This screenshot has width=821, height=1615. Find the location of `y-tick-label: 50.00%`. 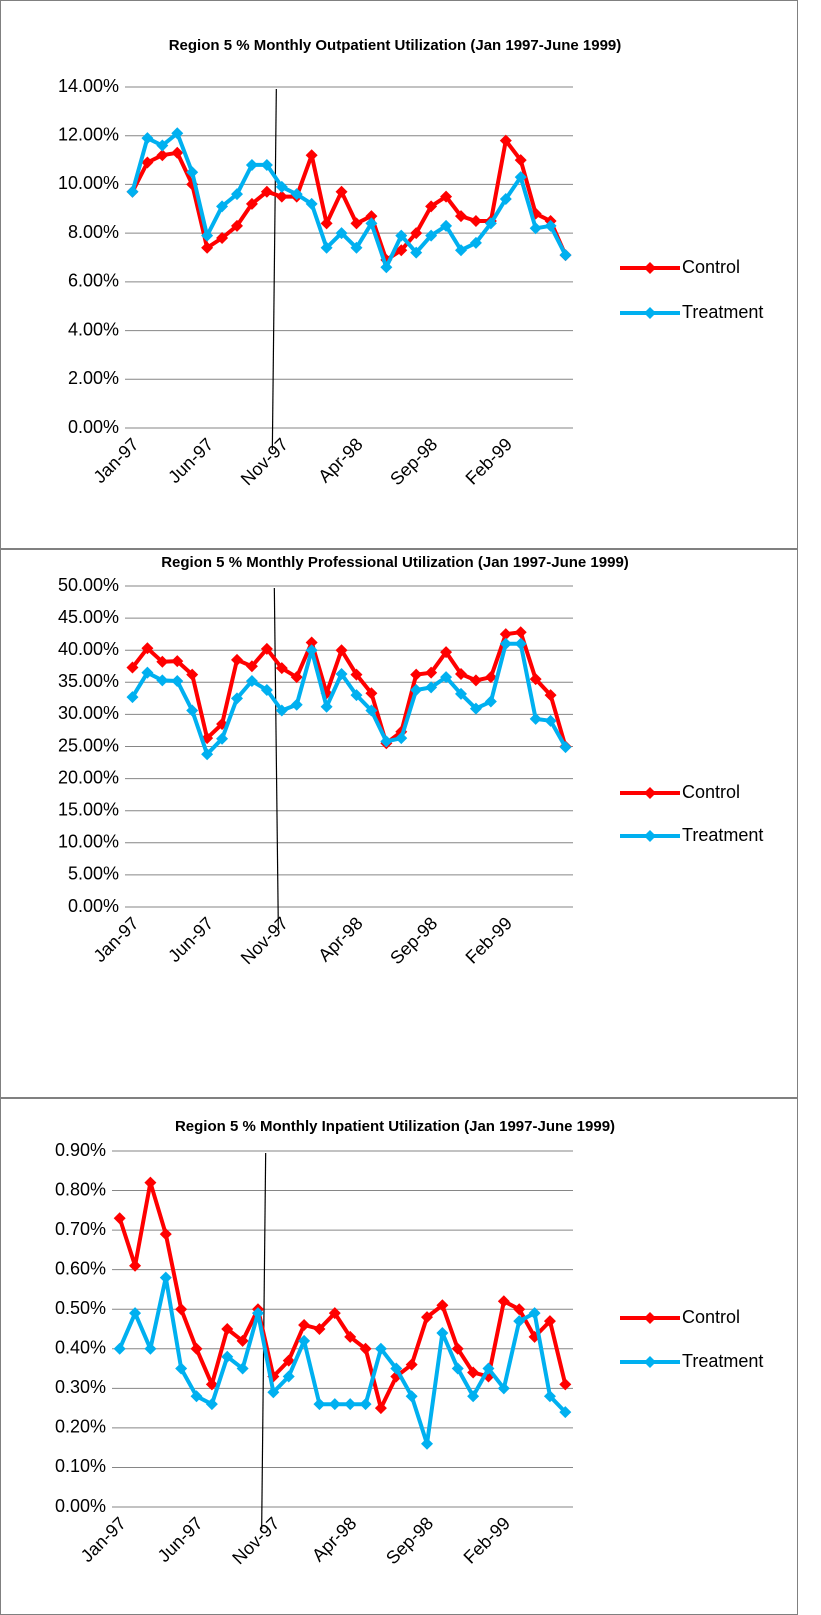

y-tick-label: 50.00% is located at coordinates (88, 585).